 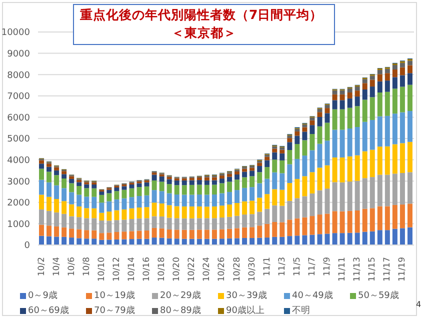 What do you see at coordinates (180, 310) in the screenshot?
I see `legend-label: 80～89歳` at bounding box center [180, 310].